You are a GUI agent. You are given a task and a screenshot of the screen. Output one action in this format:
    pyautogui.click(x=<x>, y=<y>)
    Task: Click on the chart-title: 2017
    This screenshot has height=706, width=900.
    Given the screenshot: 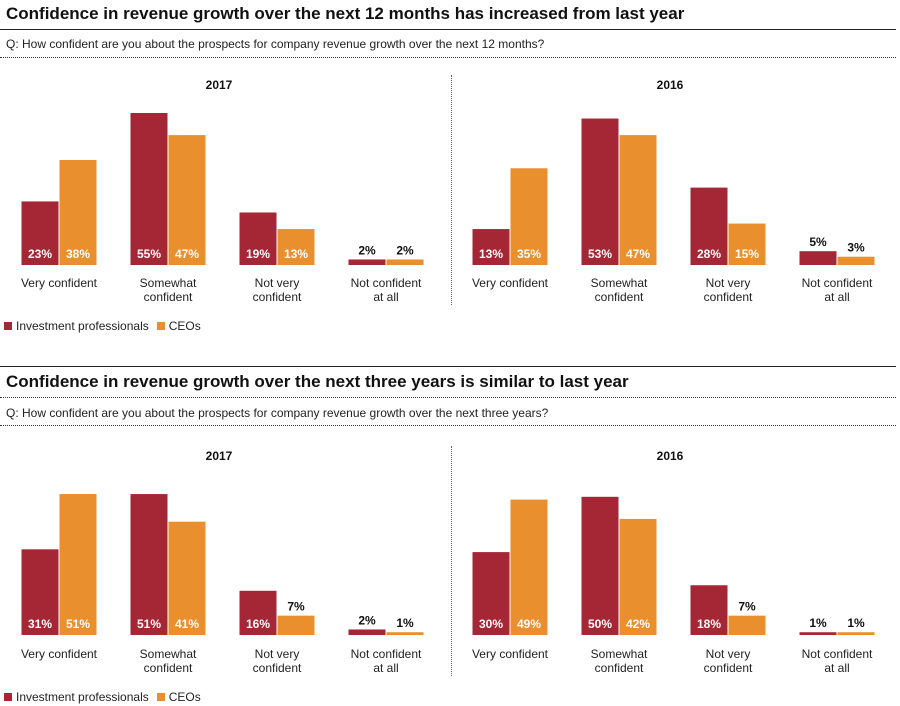 What is the action you would take?
    pyautogui.click(x=219, y=85)
    